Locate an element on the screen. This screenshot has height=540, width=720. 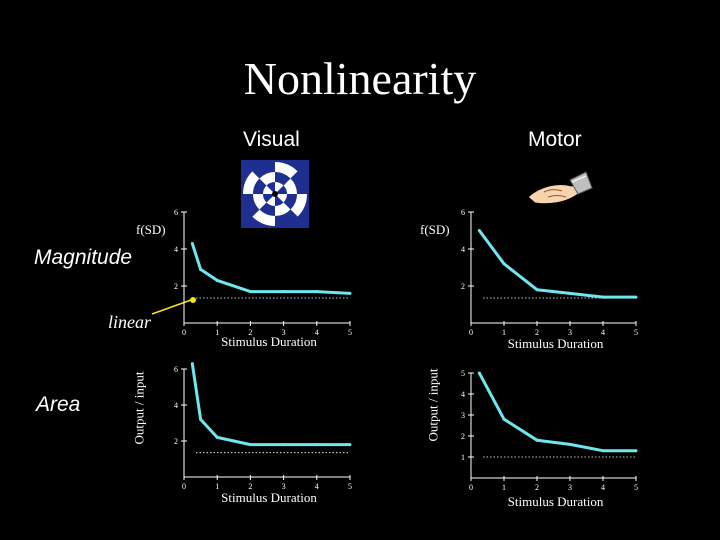
row-label-magnitude: Magnitude is located at coordinates (83, 257).